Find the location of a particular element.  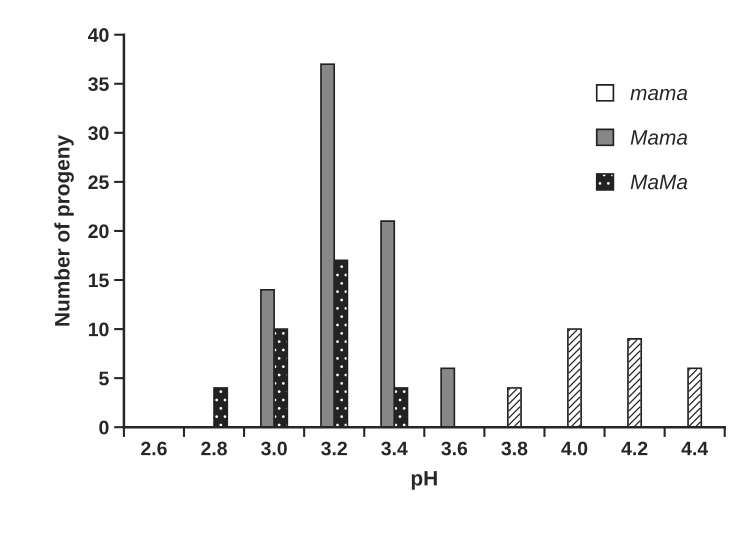

y-tick-label: 40 is located at coordinates (98, 35).